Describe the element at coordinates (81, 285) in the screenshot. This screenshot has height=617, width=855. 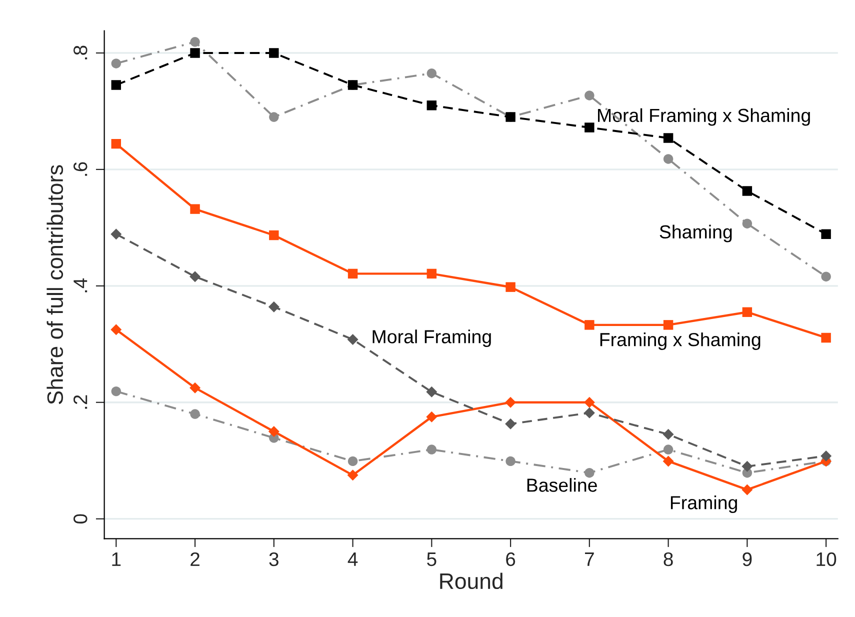
I see `y-tick-label: .4` at that location.